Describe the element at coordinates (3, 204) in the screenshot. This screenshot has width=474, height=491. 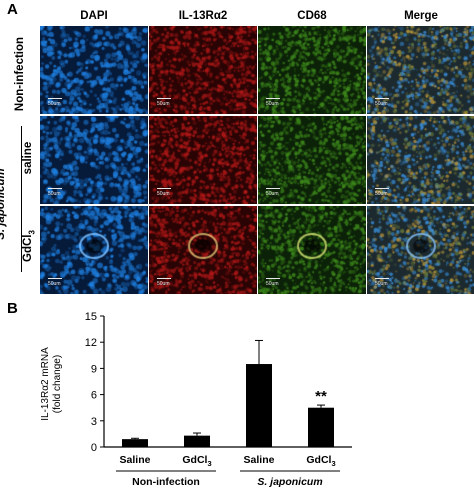
I see `row-label-s-japonicum: S. japonicum` at that location.